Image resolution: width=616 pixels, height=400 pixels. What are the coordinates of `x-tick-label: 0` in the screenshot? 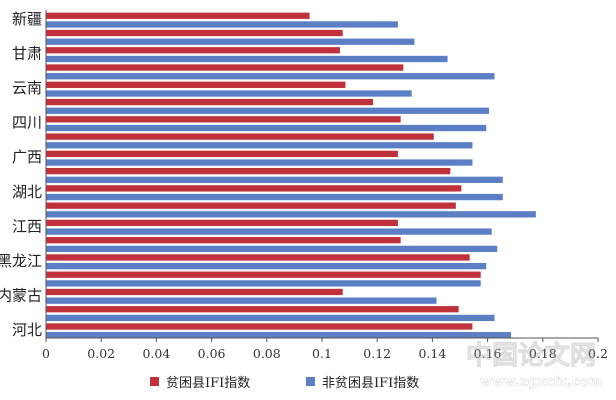 It's located at (46, 353).